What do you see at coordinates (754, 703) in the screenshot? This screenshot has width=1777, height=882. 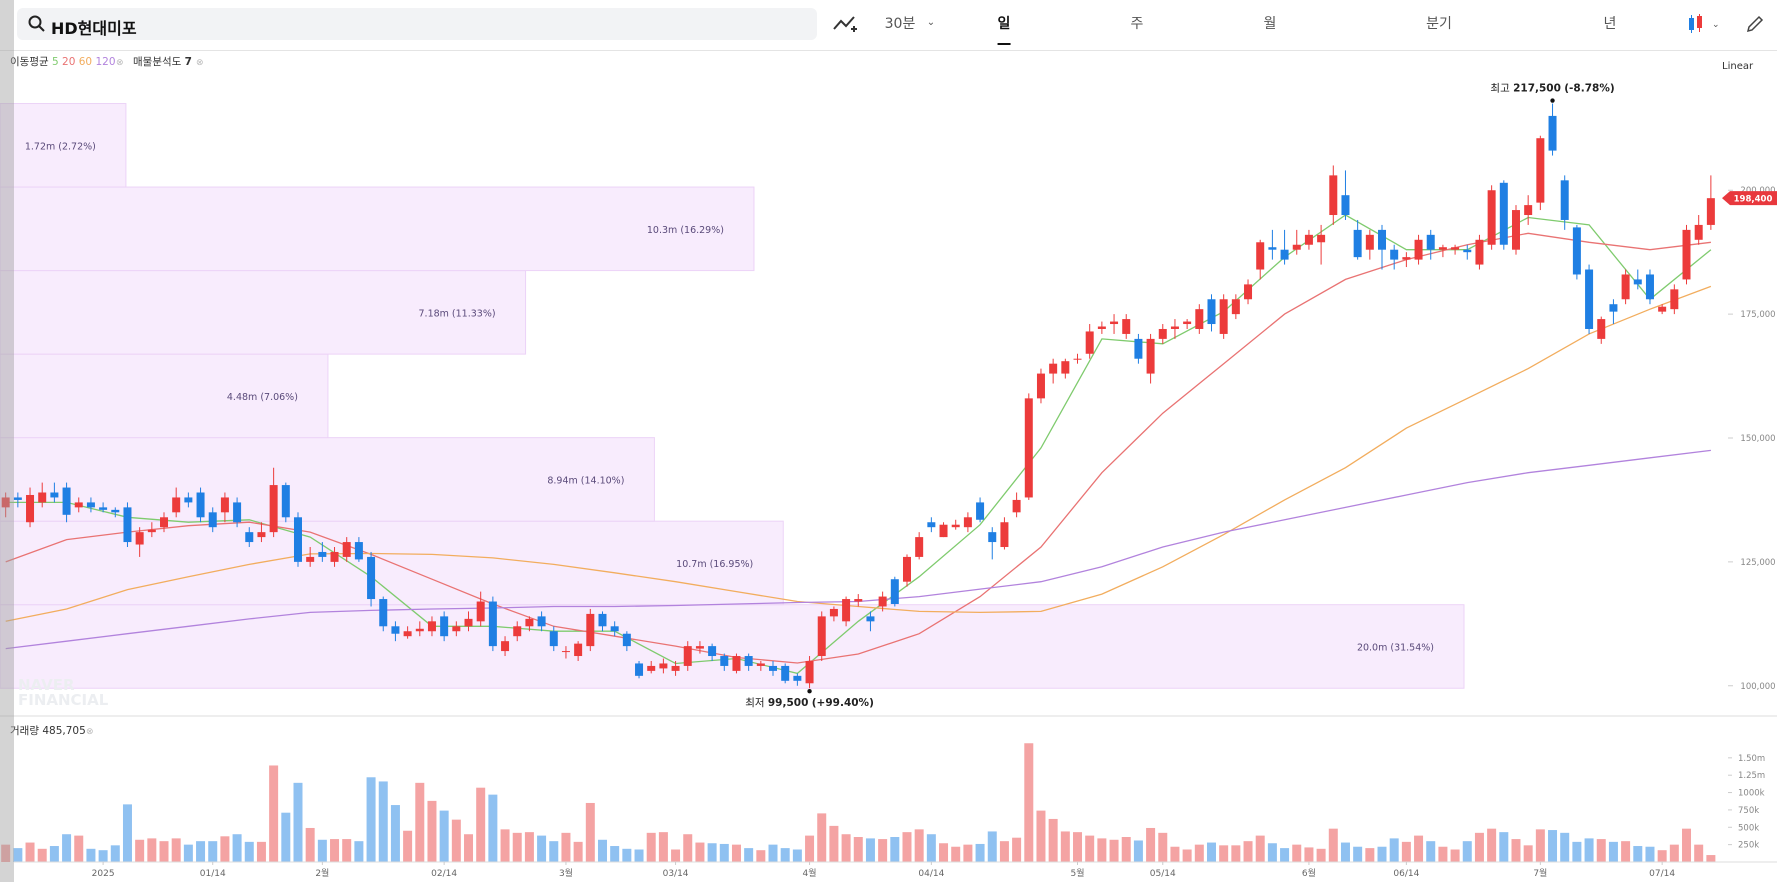 I see `extreme-type: 최저` at bounding box center [754, 703].